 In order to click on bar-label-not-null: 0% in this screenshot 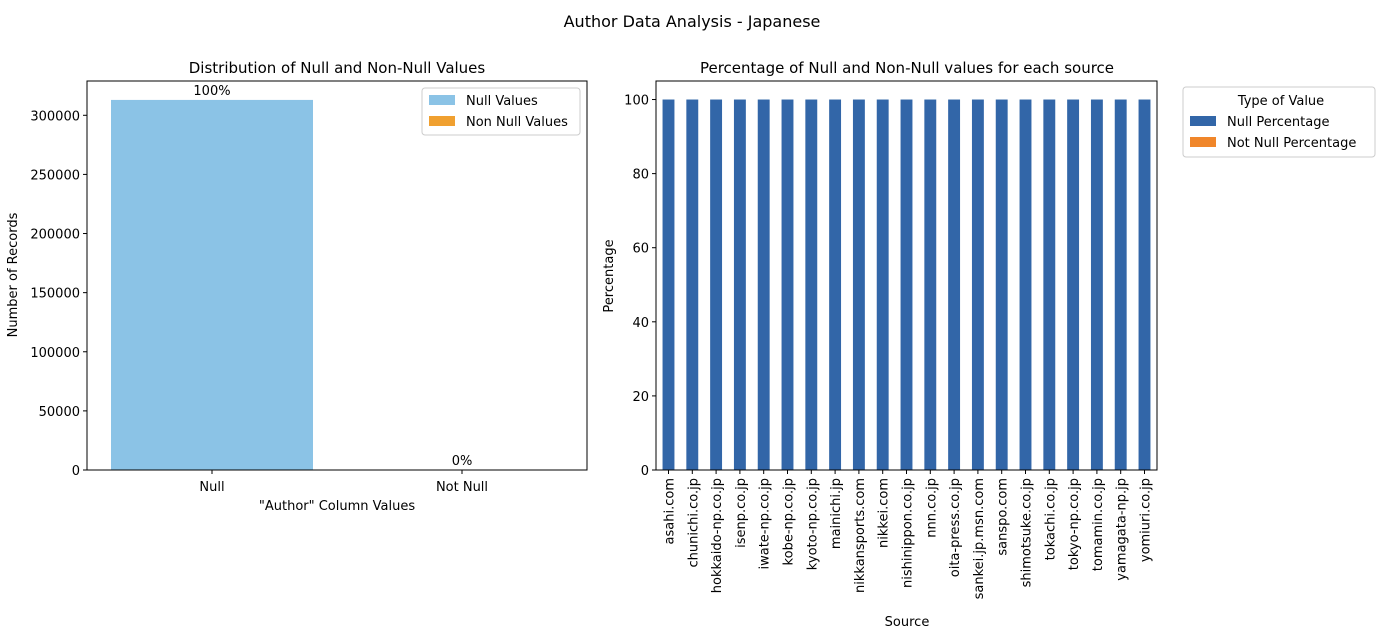, I will do `click(462, 461)`.